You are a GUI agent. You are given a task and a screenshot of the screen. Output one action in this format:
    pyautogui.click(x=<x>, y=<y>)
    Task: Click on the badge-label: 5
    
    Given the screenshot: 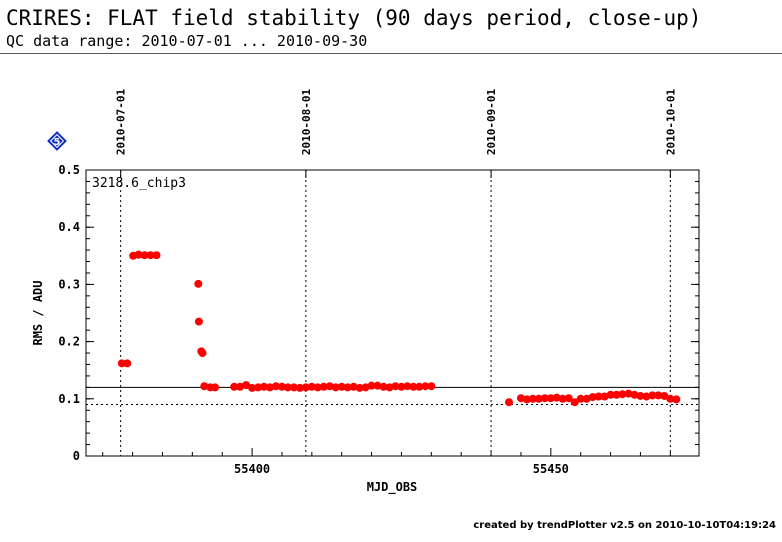 What is the action you would take?
    pyautogui.click(x=57, y=142)
    